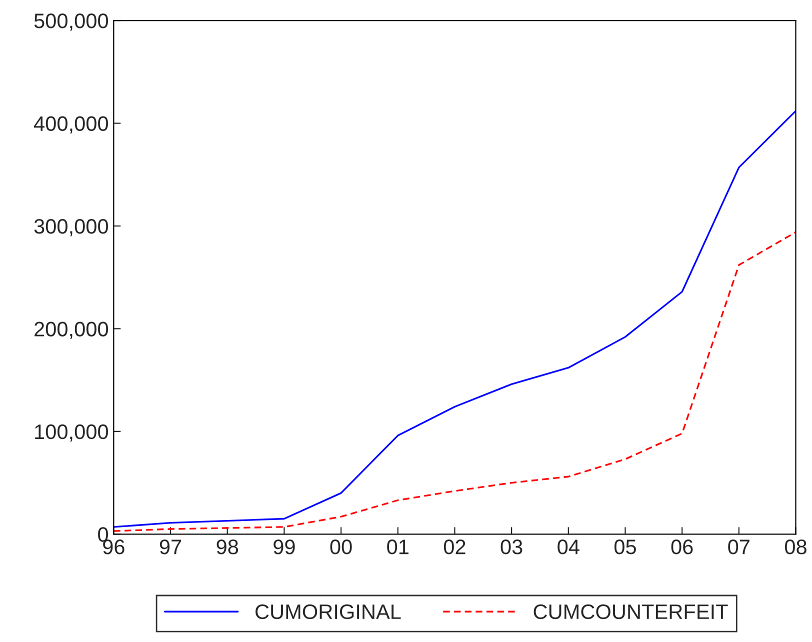  Describe the element at coordinates (397, 547) in the screenshot. I see `x-tick-label: 01` at that location.